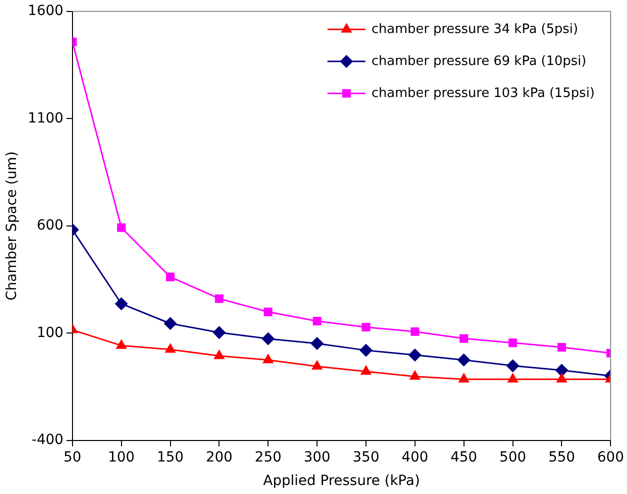  Describe the element at coordinates (317, 457) in the screenshot. I see `x-tick-label: 300` at that location.